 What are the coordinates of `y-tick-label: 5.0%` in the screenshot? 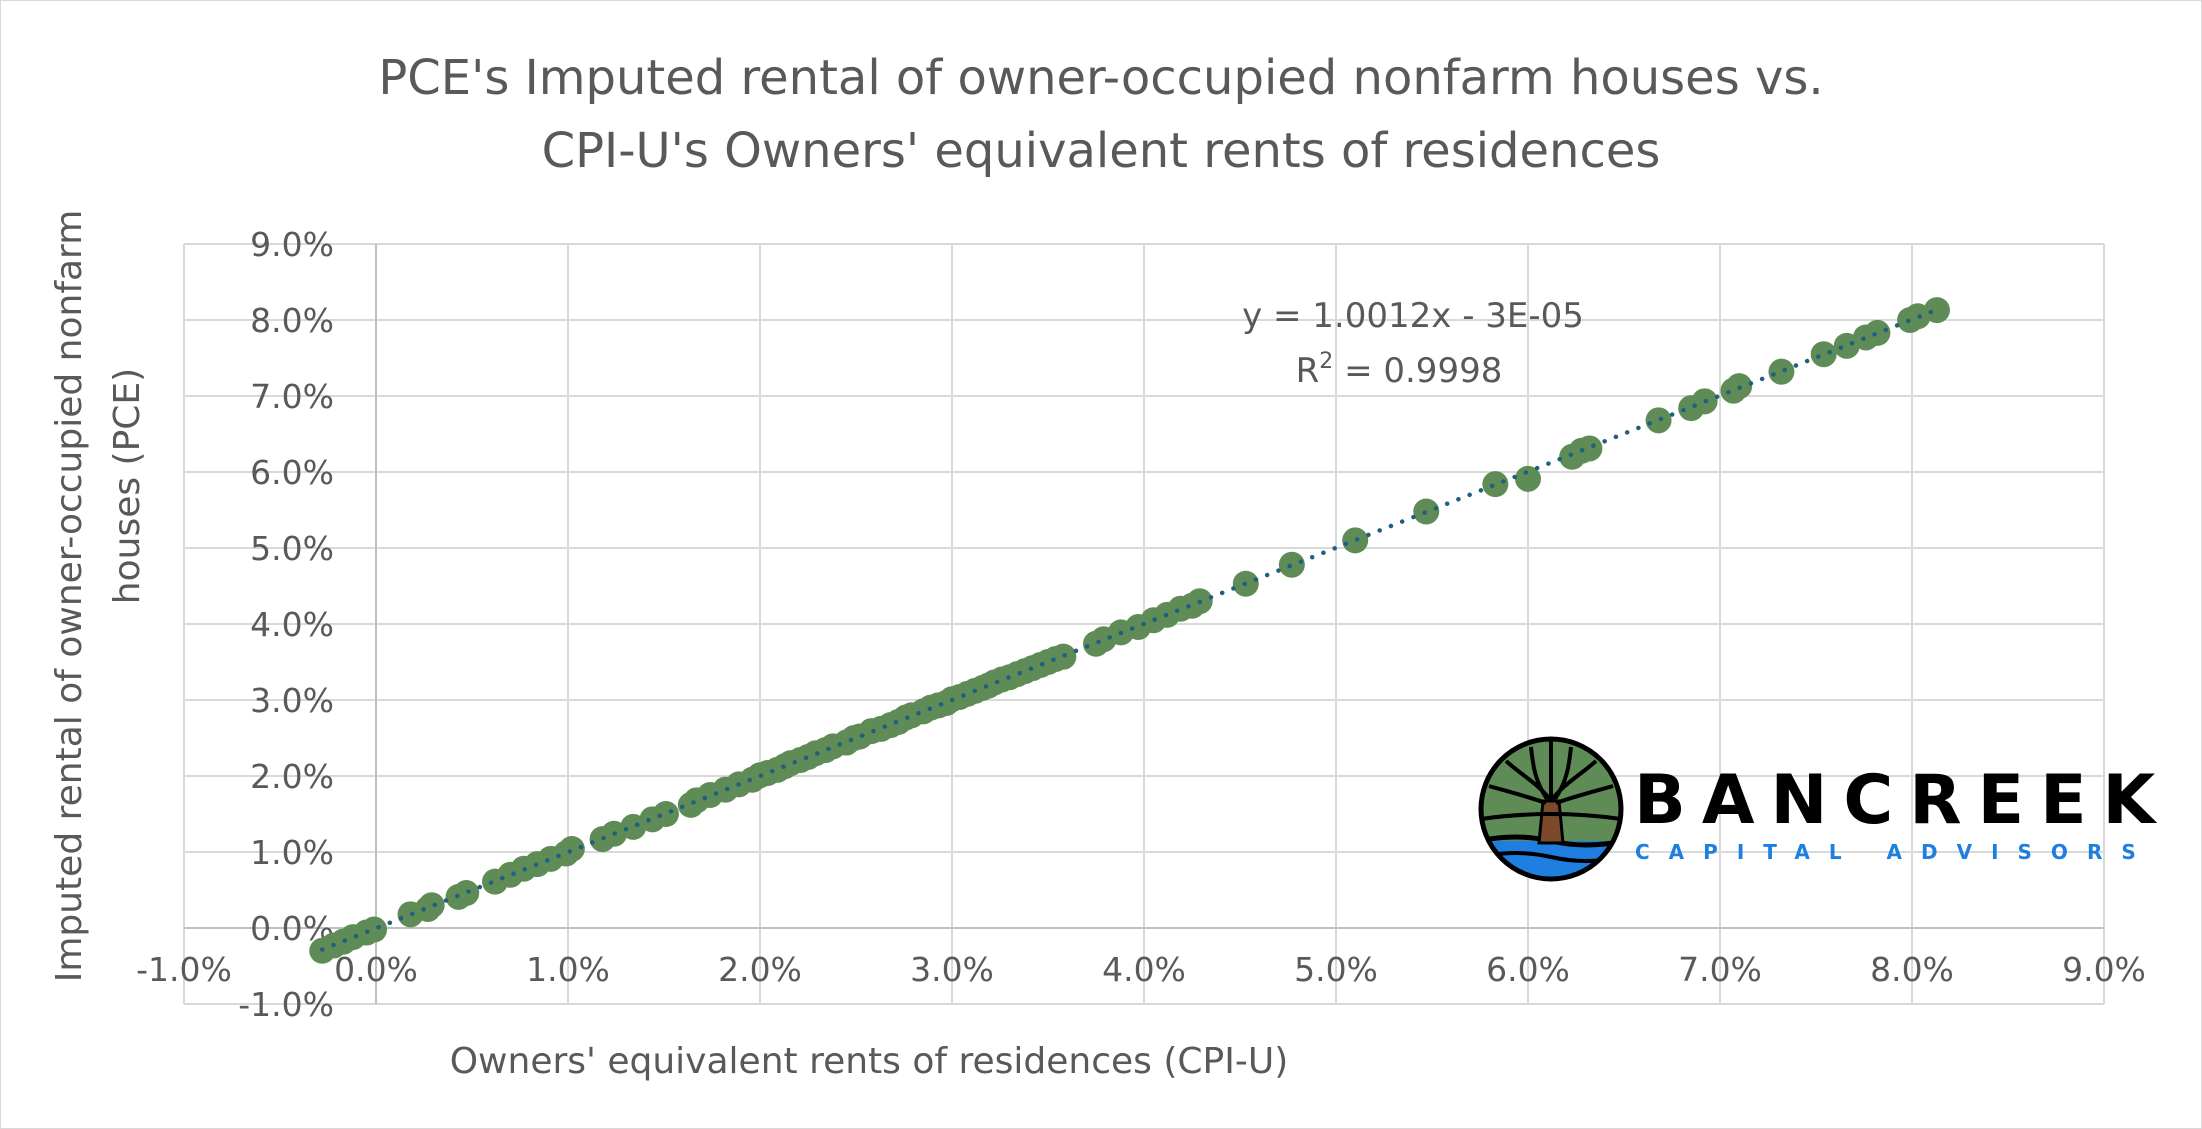 It's located at (292, 548).